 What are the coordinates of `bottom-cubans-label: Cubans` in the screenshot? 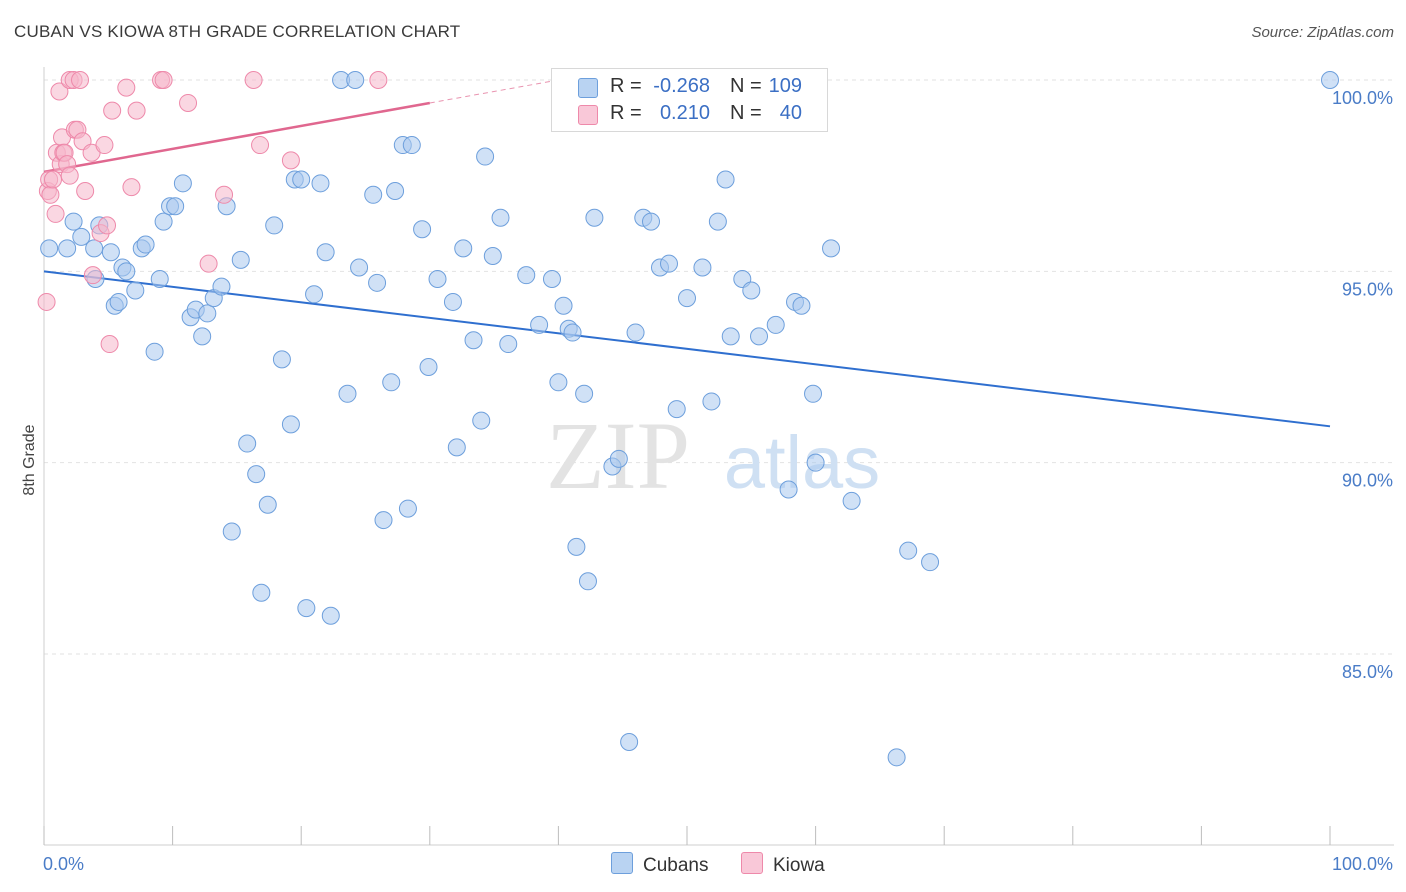 It's located at (676, 865).